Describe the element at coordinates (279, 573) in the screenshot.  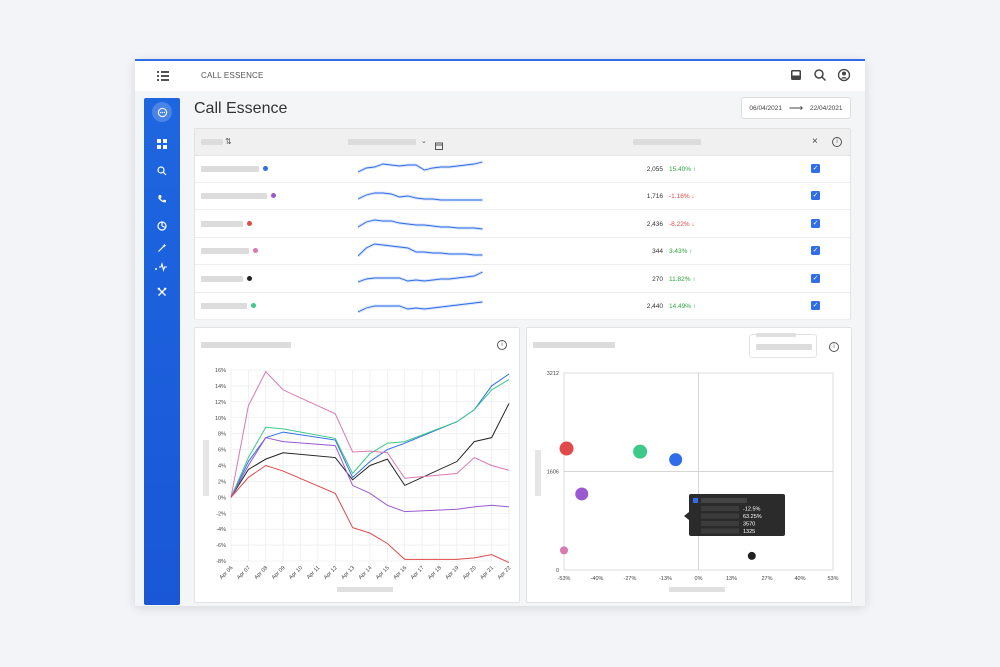
I see `x-tick-label: Apr 09` at that location.